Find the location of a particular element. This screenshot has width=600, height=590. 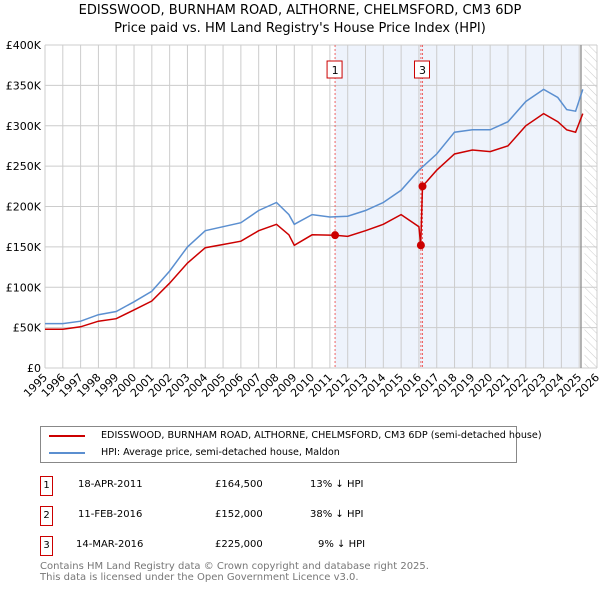

transaction-hpi: 13% ↓ HPI is located at coordinates (337, 484).